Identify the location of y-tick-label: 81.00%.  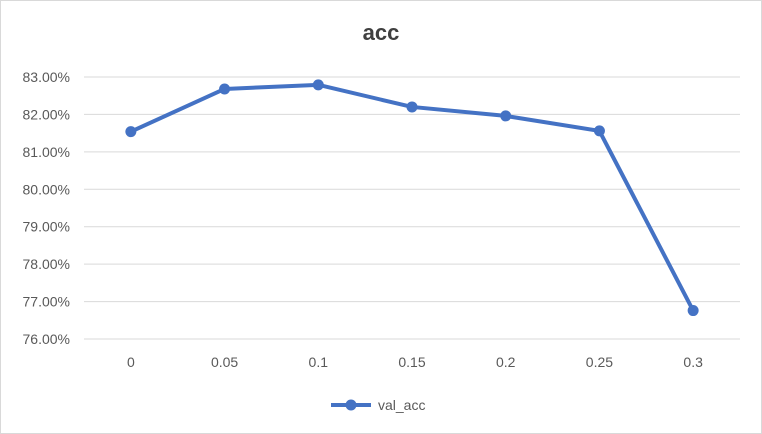
(46, 152).